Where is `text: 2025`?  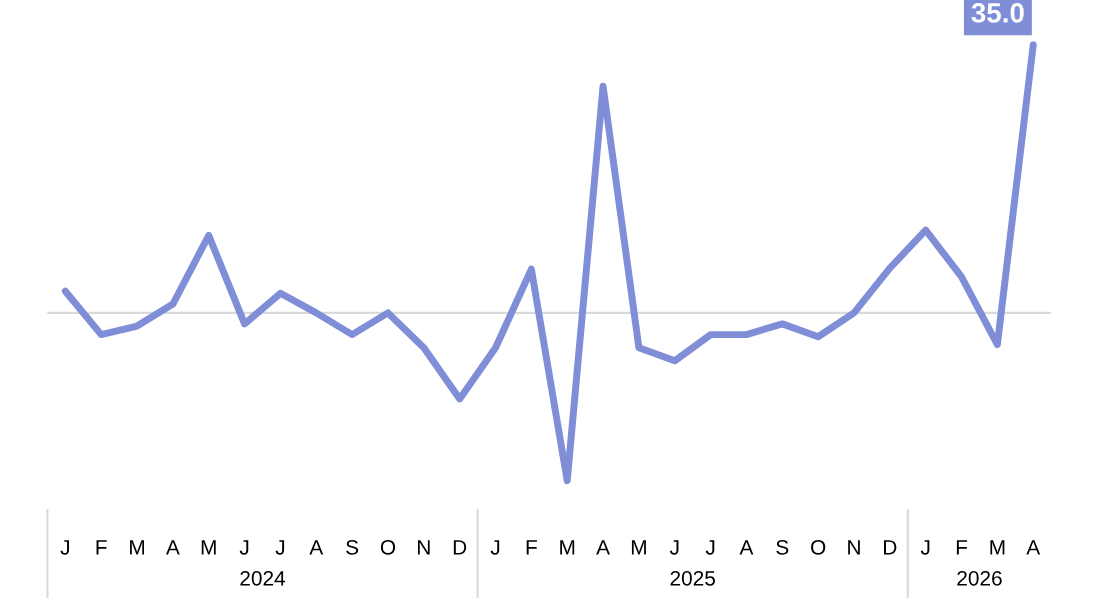 text: 2025 is located at coordinates (692, 578).